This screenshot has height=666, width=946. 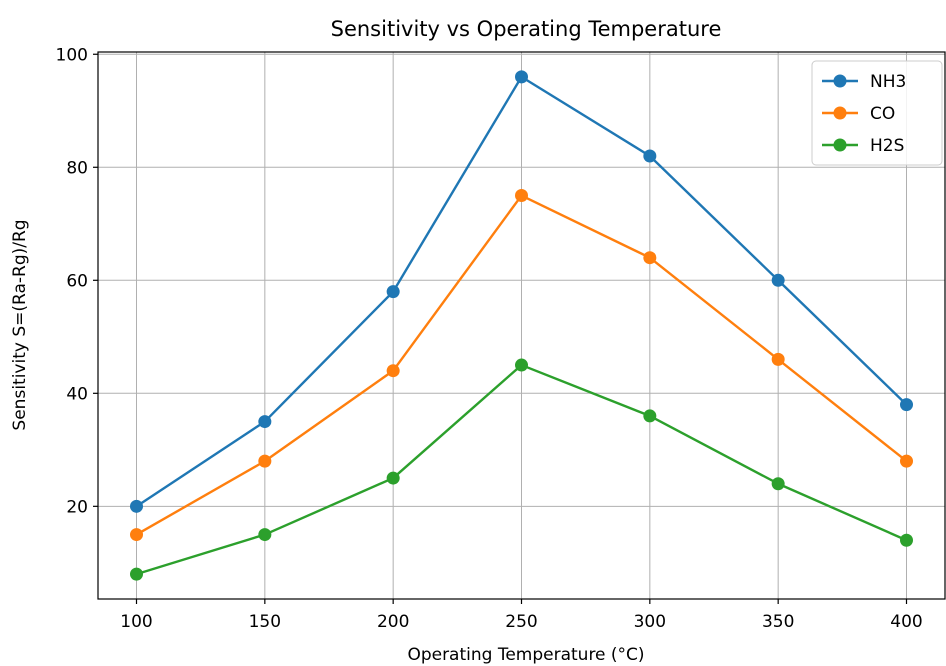 What do you see at coordinates (864, 82) in the screenshot?
I see `legend-item-nh3: NH3` at bounding box center [864, 82].